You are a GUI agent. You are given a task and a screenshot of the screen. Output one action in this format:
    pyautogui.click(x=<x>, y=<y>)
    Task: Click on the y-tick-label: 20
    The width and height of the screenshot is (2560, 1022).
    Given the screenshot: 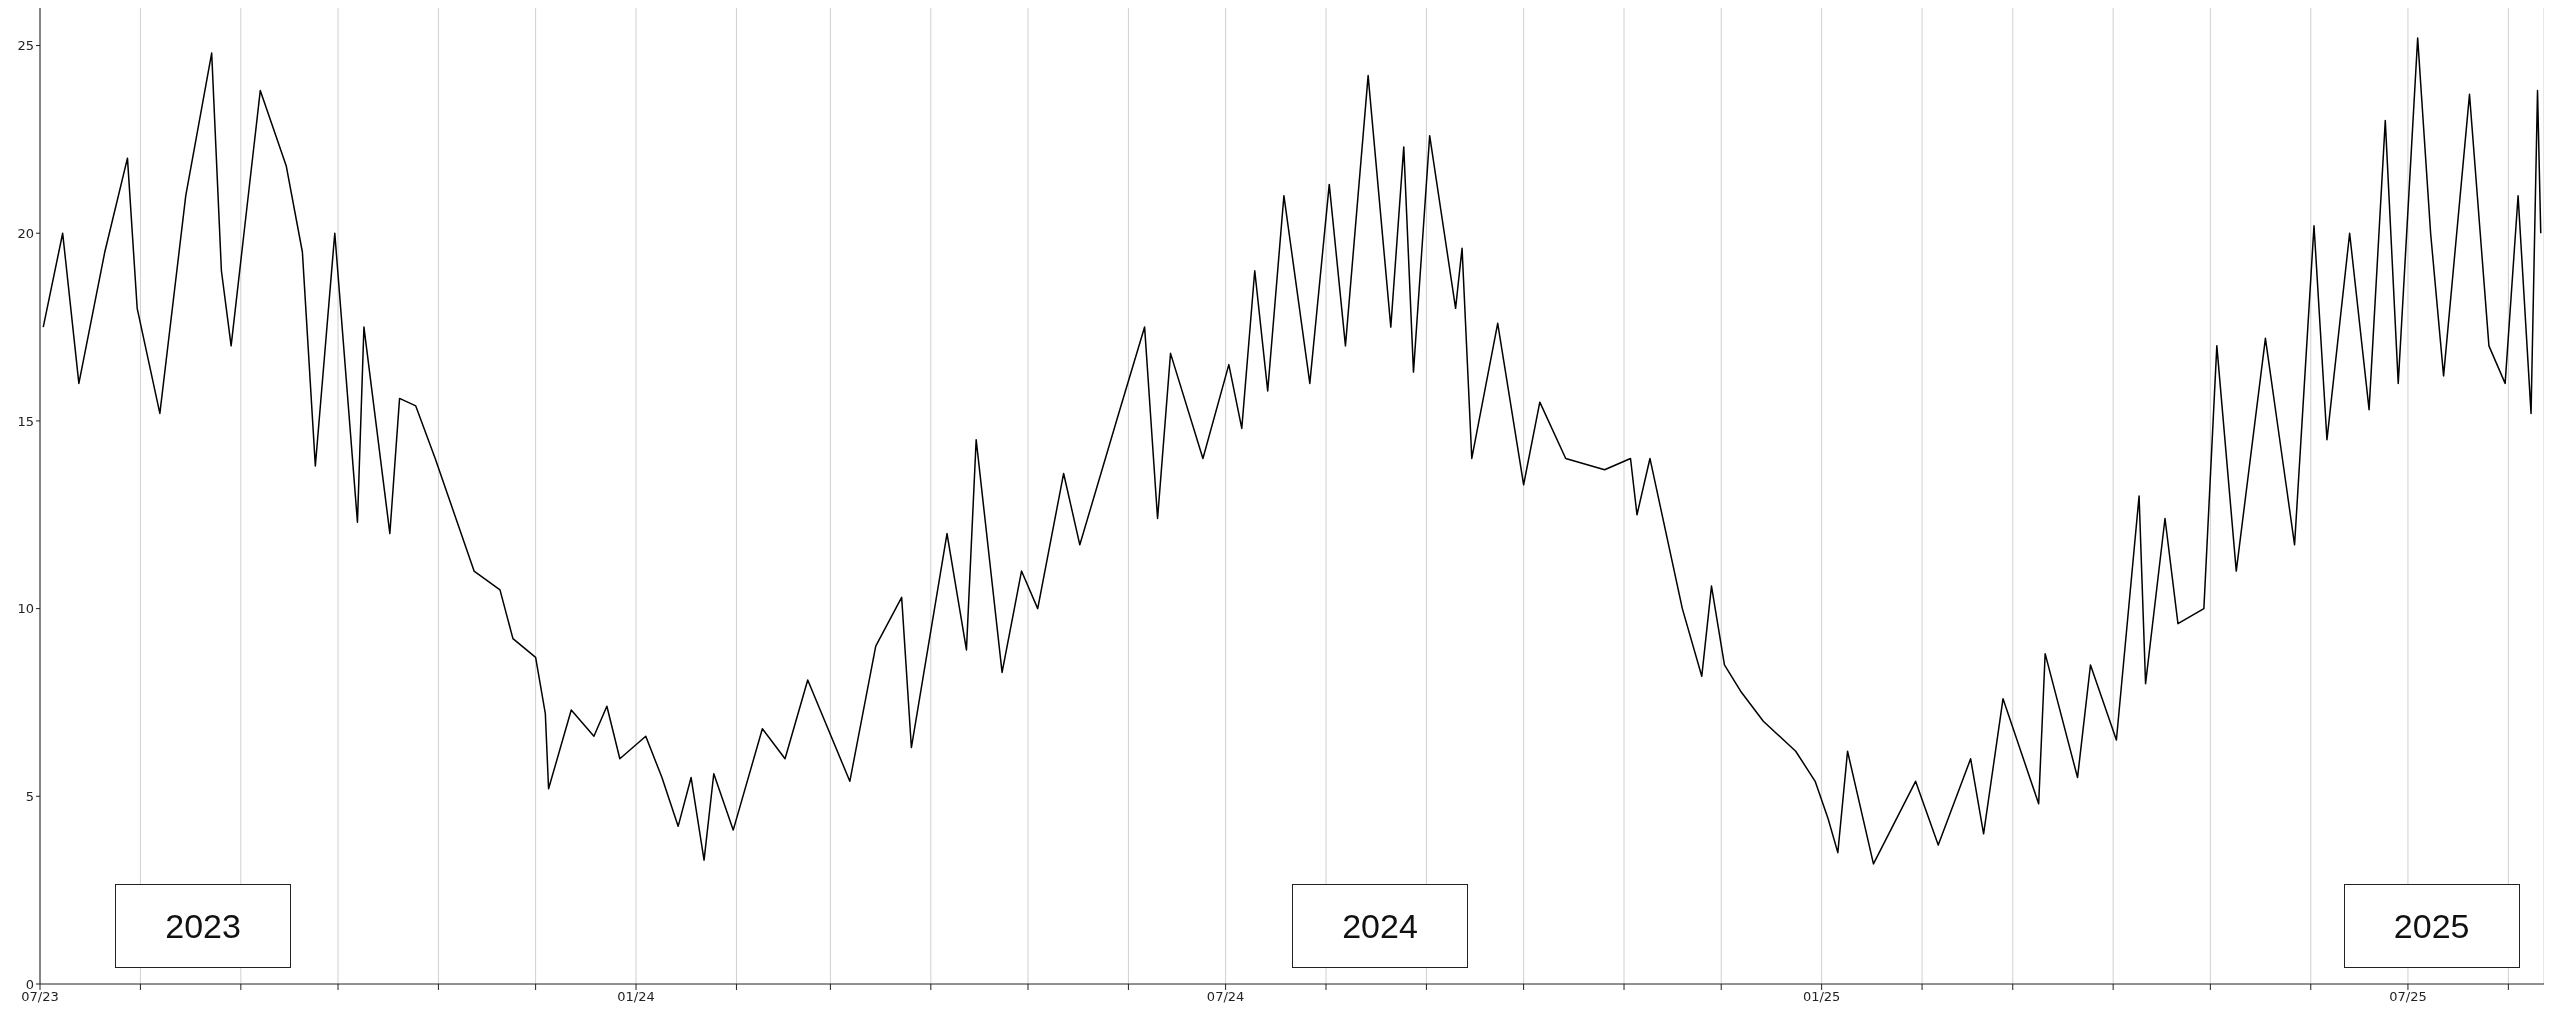 What is the action you would take?
    pyautogui.click(x=25, y=233)
    